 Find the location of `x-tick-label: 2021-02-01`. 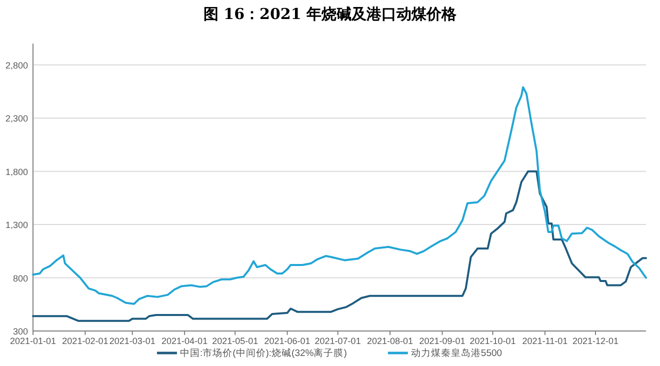

x-tick-label: 2021-02-01 is located at coordinates (85, 341).